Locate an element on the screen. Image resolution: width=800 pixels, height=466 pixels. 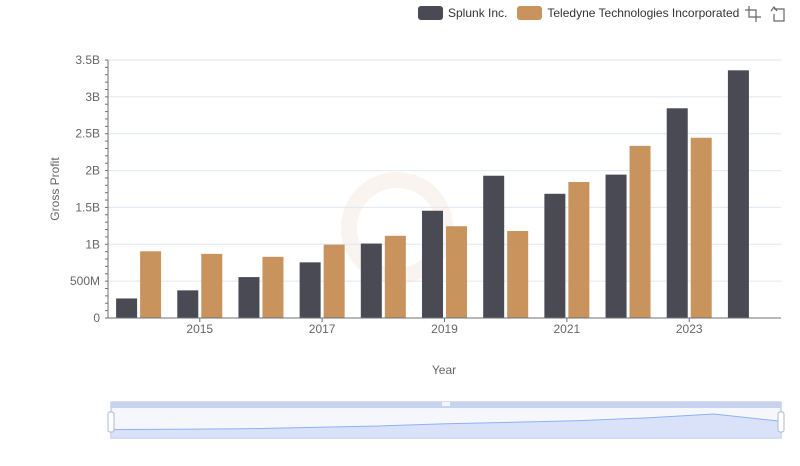
bar-teledyne-2016 is located at coordinates (273, 287).